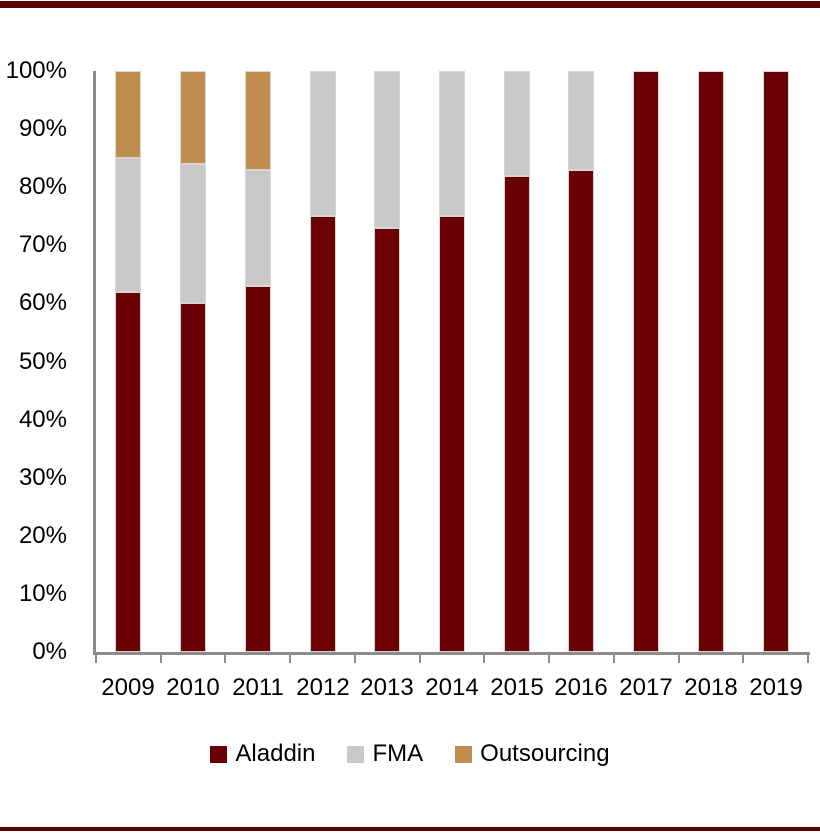 The width and height of the screenshot is (820, 833). I want to click on bar-segment-2009-fma, so click(128, 225).